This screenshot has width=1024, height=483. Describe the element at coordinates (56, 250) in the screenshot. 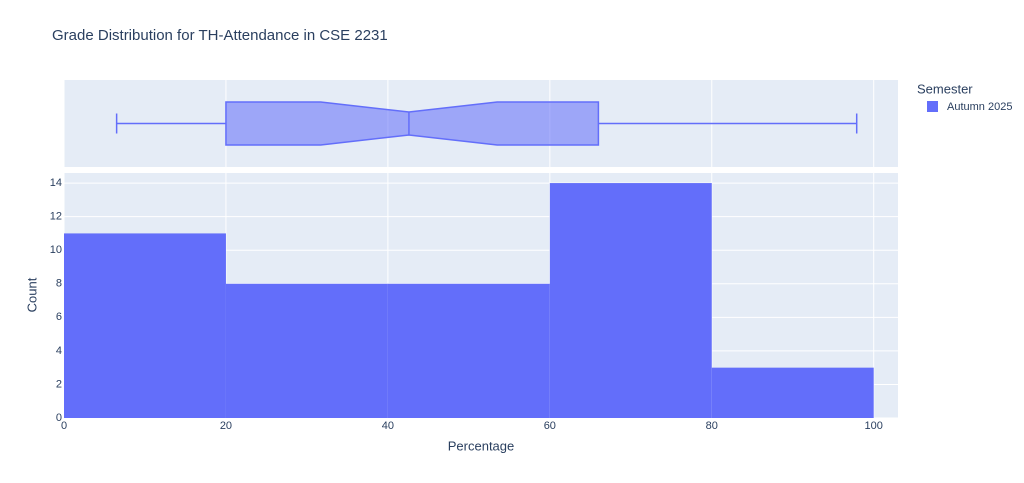

I see `y-tick-label: 10` at that location.